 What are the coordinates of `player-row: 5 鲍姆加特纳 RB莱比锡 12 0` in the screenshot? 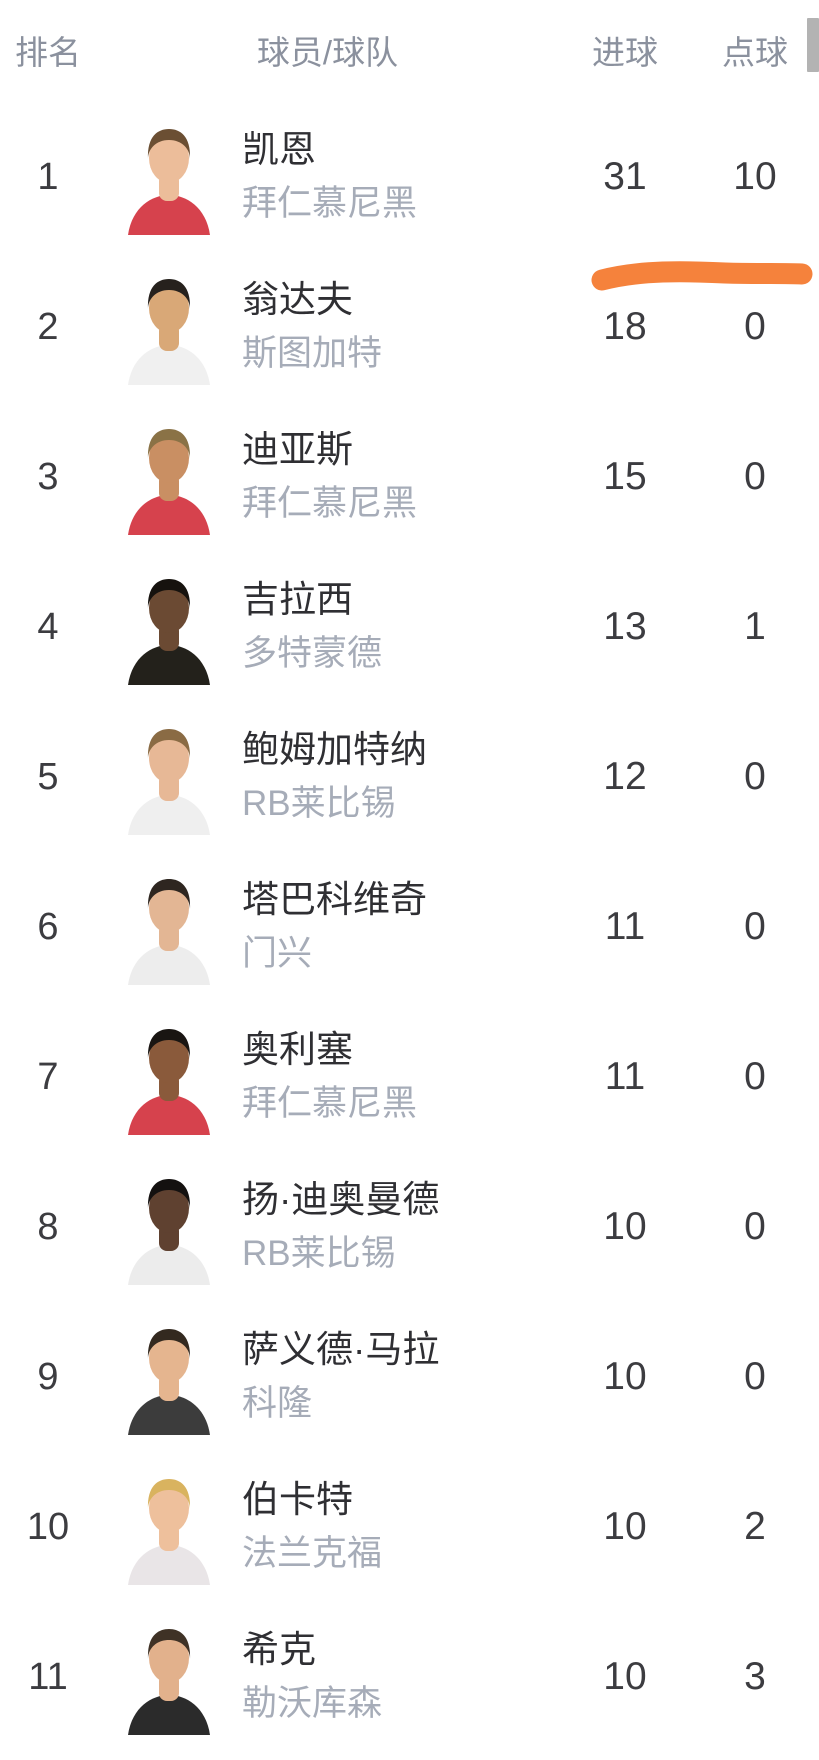 It's located at (409, 777).